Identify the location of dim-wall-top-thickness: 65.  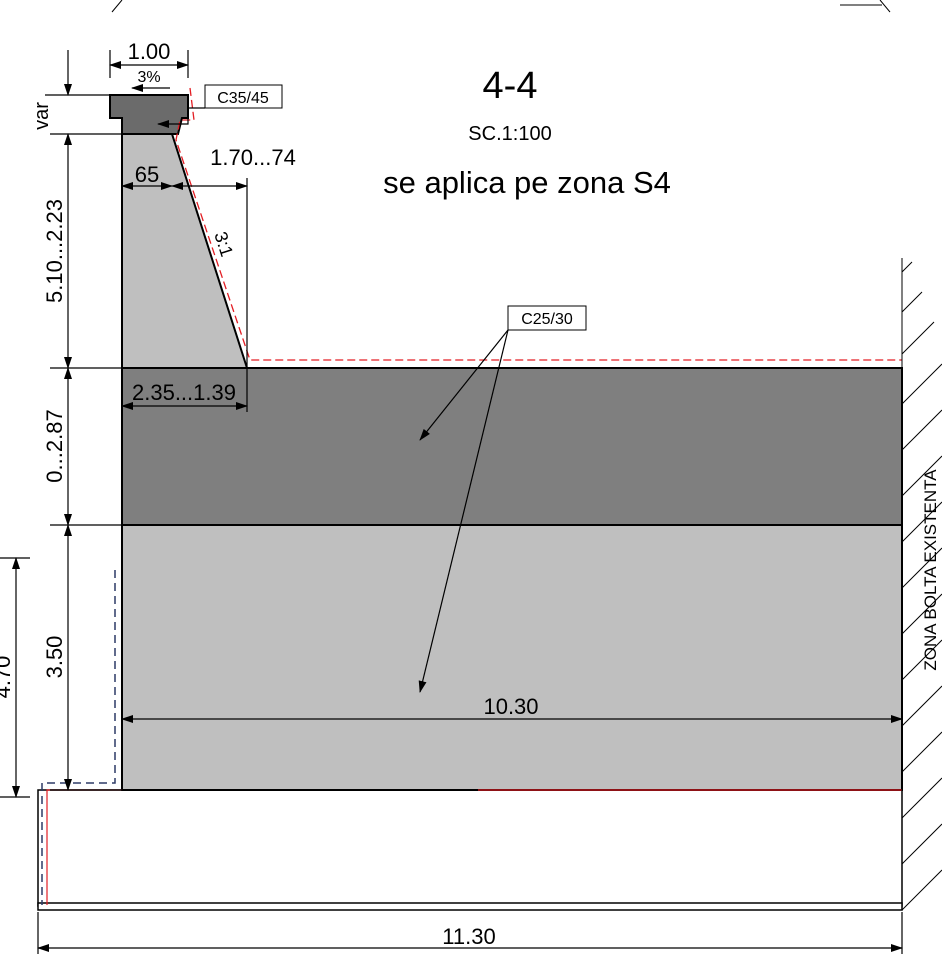
(147, 174).